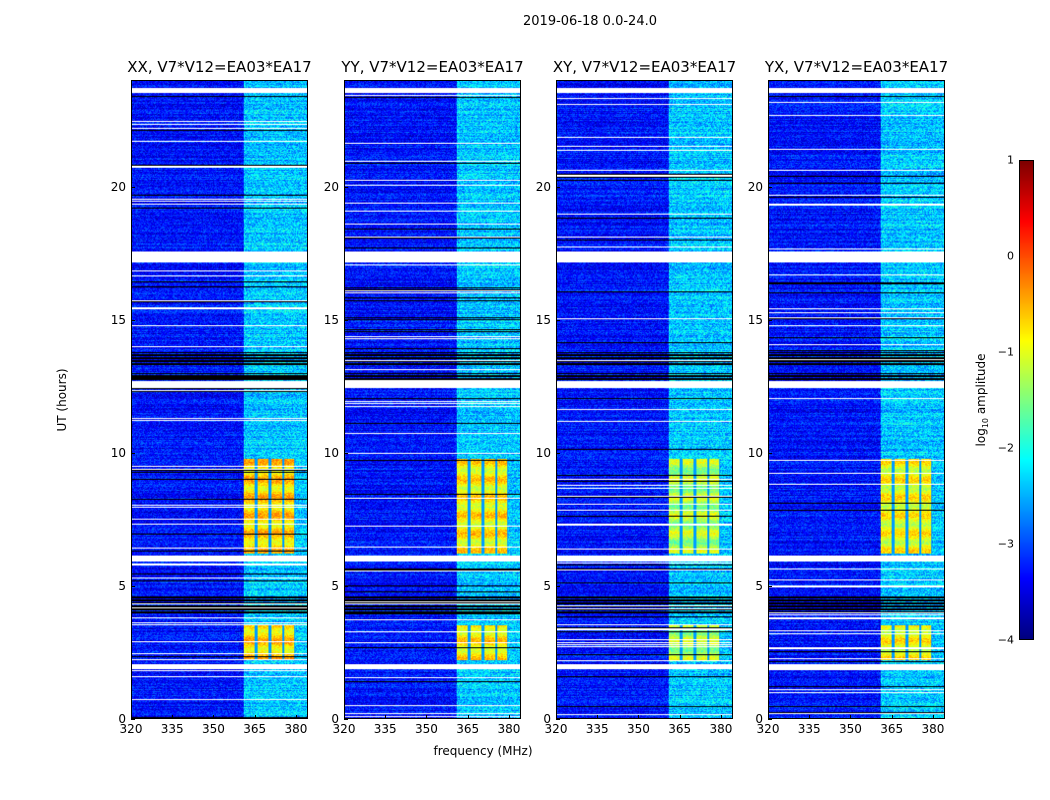 This screenshot has height=800, width=1050. What do you see at coordinates (1005, 640) in the screenshot?
I see `colorbar-tick-label: −4` at bounding box center [1005, 640].